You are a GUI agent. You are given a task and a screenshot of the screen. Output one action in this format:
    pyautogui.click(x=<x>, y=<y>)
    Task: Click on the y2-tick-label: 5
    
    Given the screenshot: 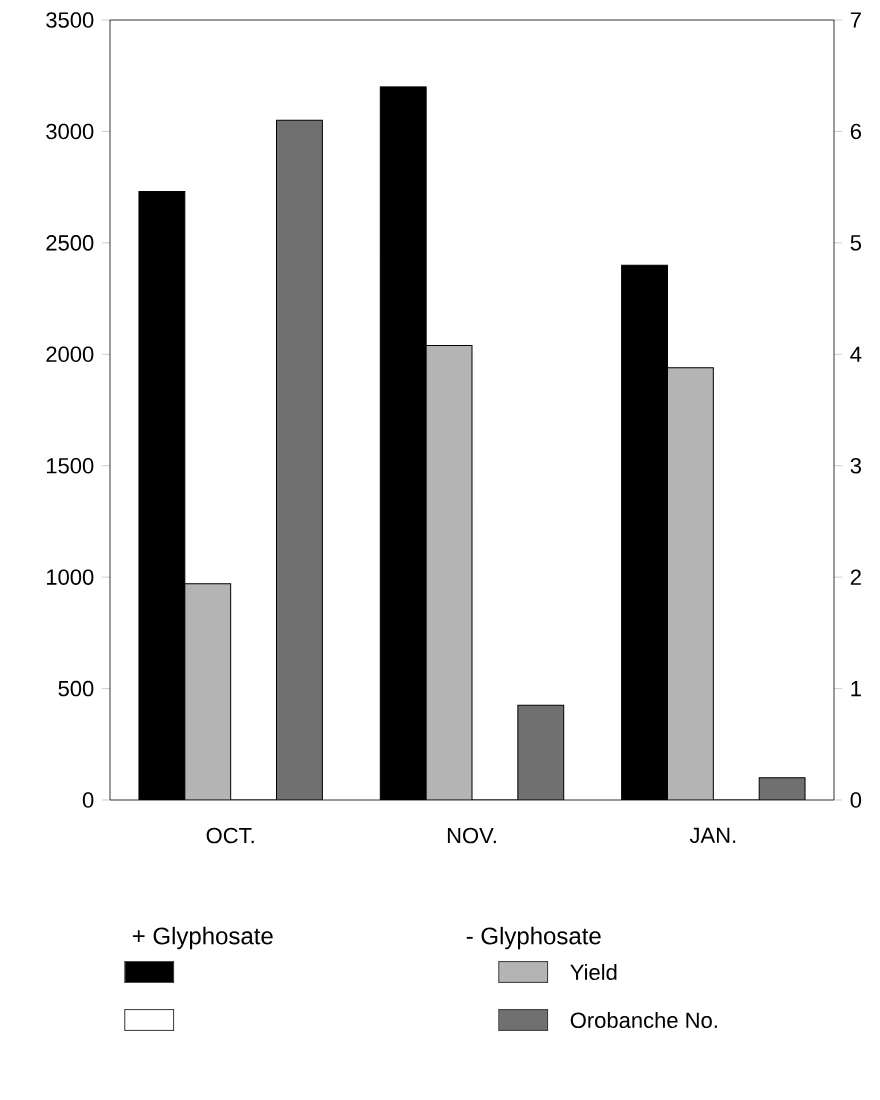 What is the action you would take?
    pyautogui.click(x=856, y=243)
    